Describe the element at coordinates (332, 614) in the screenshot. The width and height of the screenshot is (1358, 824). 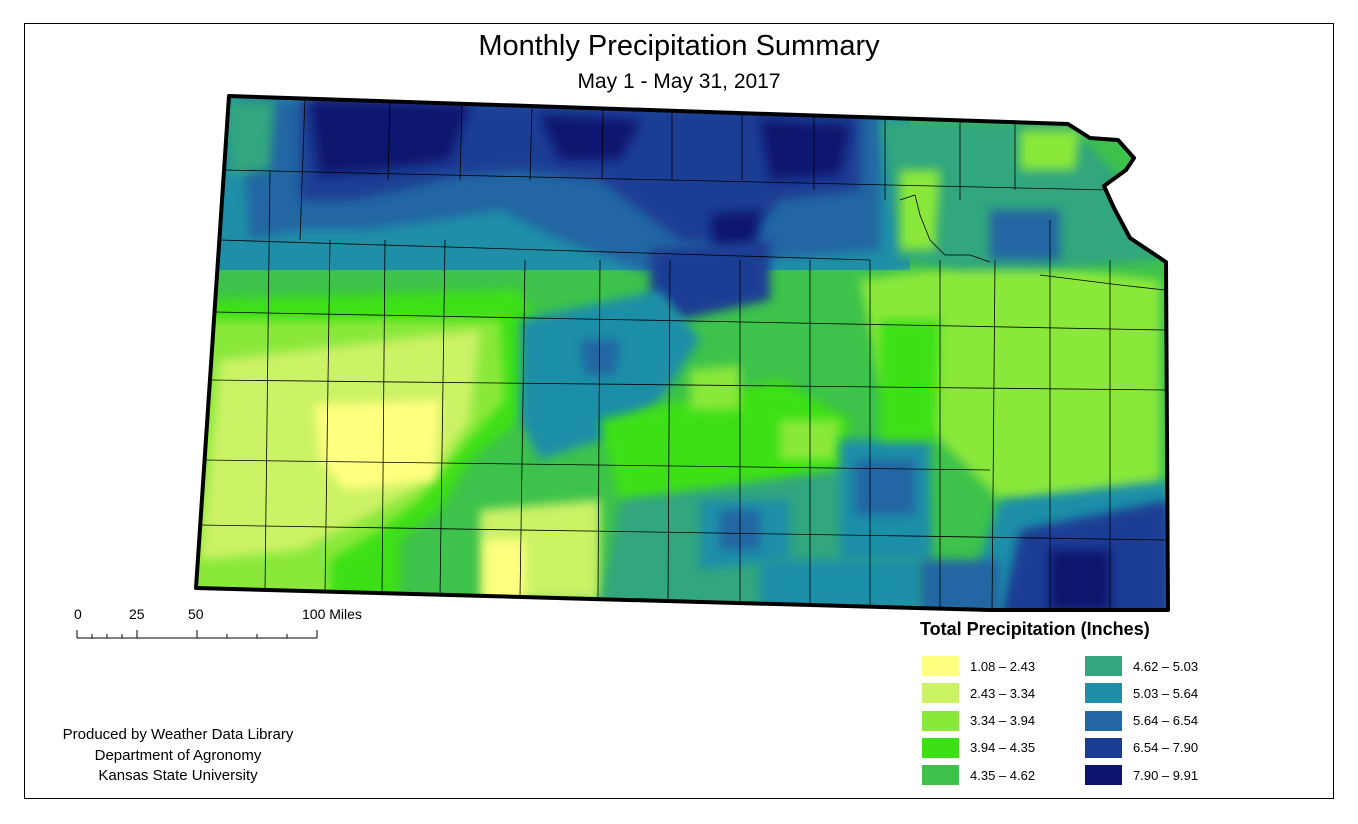
I see `scale-tick-label: 100 Miles` at that location.